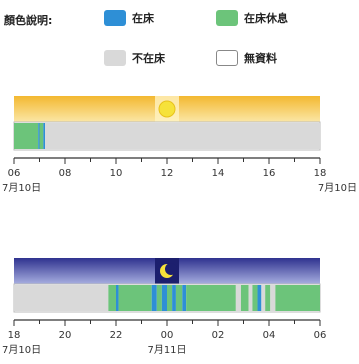  Describe the element at coordinates (320, 173) in the screenshot. I see `day-tick-label-6: 18` at that location.